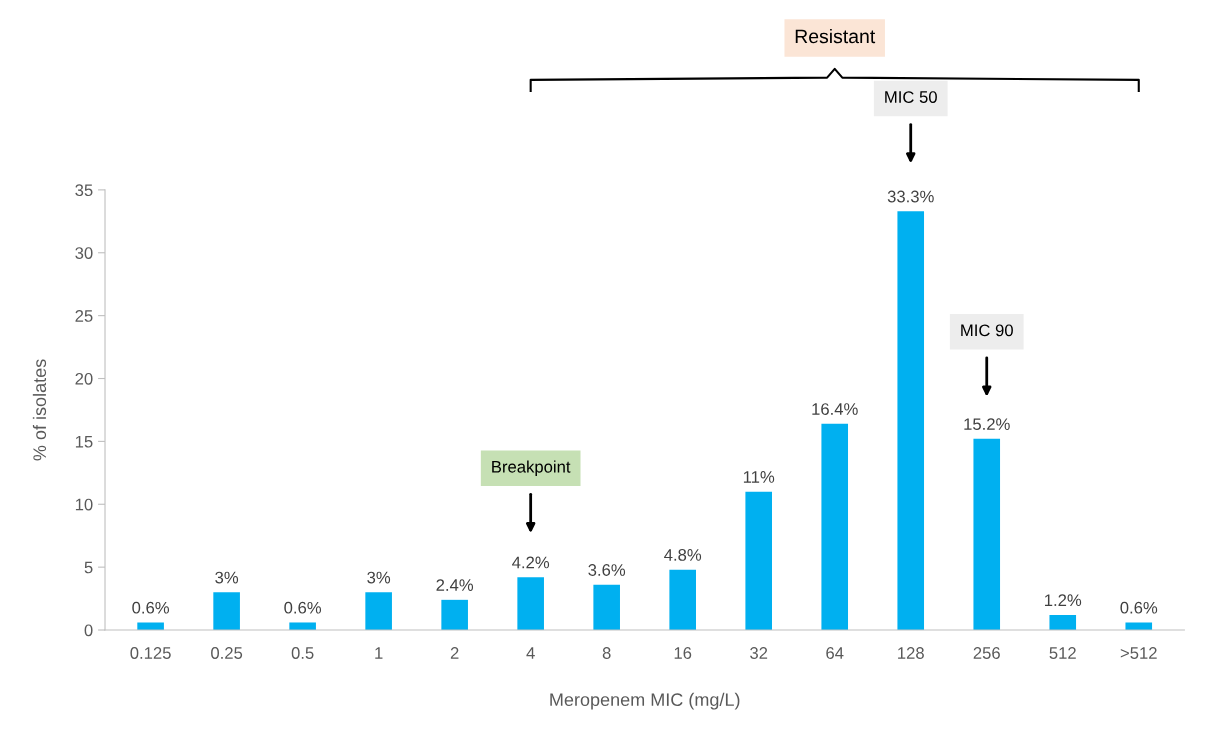 Image resolution: width=1221 pixels, height=736 pixels. I want to click on x-tick-label: 2, so click(454, 653).